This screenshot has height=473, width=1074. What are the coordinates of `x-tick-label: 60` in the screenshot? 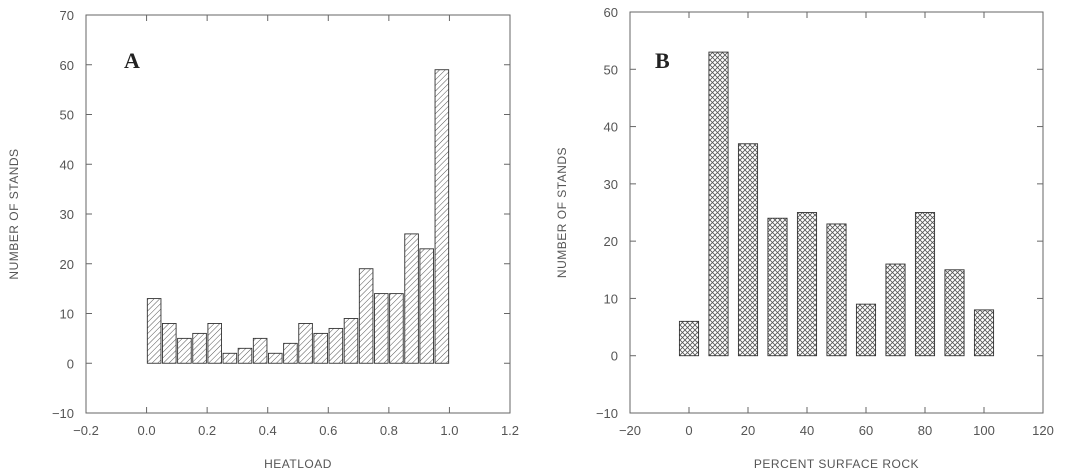 It's located at (866, 430).